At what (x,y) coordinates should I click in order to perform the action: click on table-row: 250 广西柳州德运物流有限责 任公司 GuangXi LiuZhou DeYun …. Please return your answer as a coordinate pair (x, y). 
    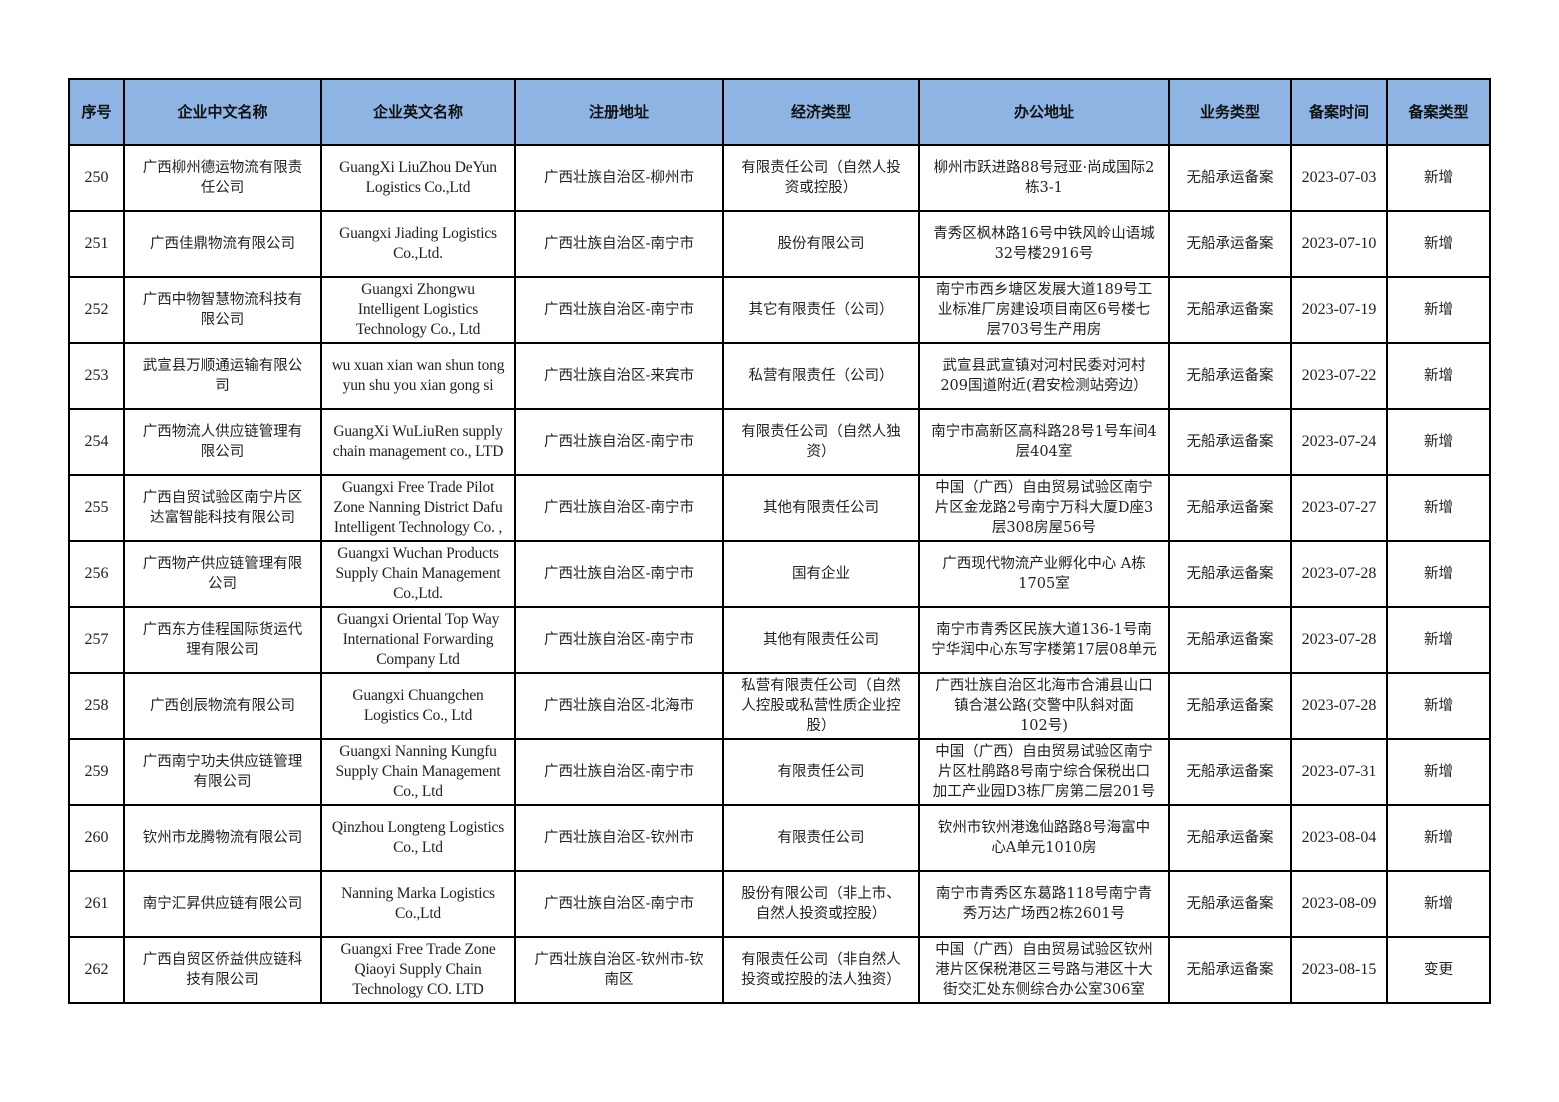
    Looking at the image, I should click on (779, 178).